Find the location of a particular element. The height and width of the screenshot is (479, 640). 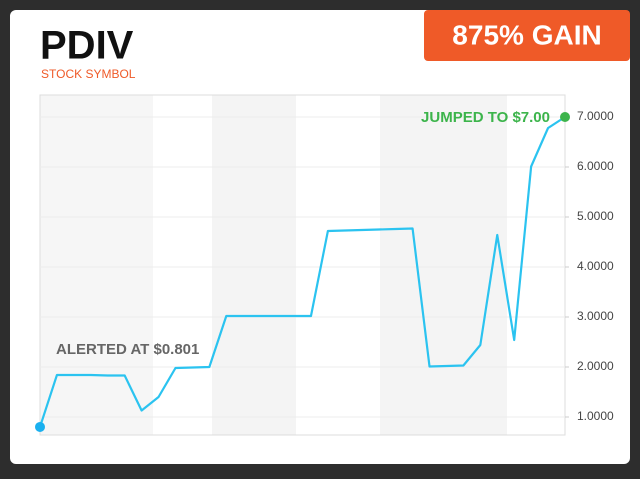

y-tick-label: 1.0000 is located at coordinates (595, 416).